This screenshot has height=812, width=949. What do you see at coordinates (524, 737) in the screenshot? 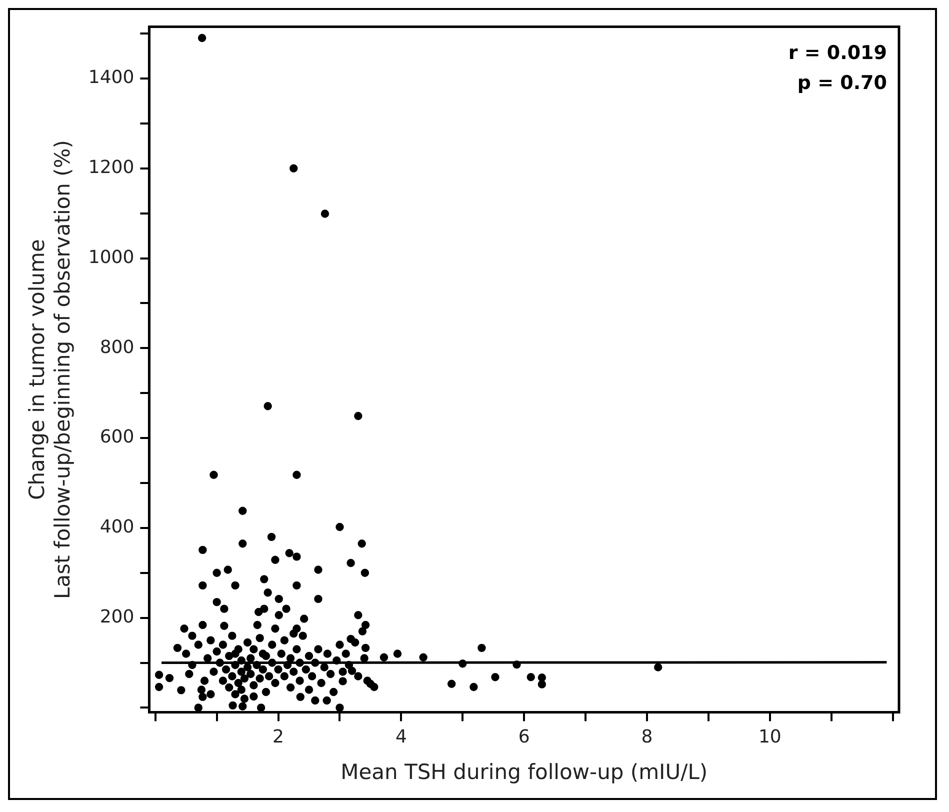
I see `x-tick-label: 6` at bounding box center [524, 737].